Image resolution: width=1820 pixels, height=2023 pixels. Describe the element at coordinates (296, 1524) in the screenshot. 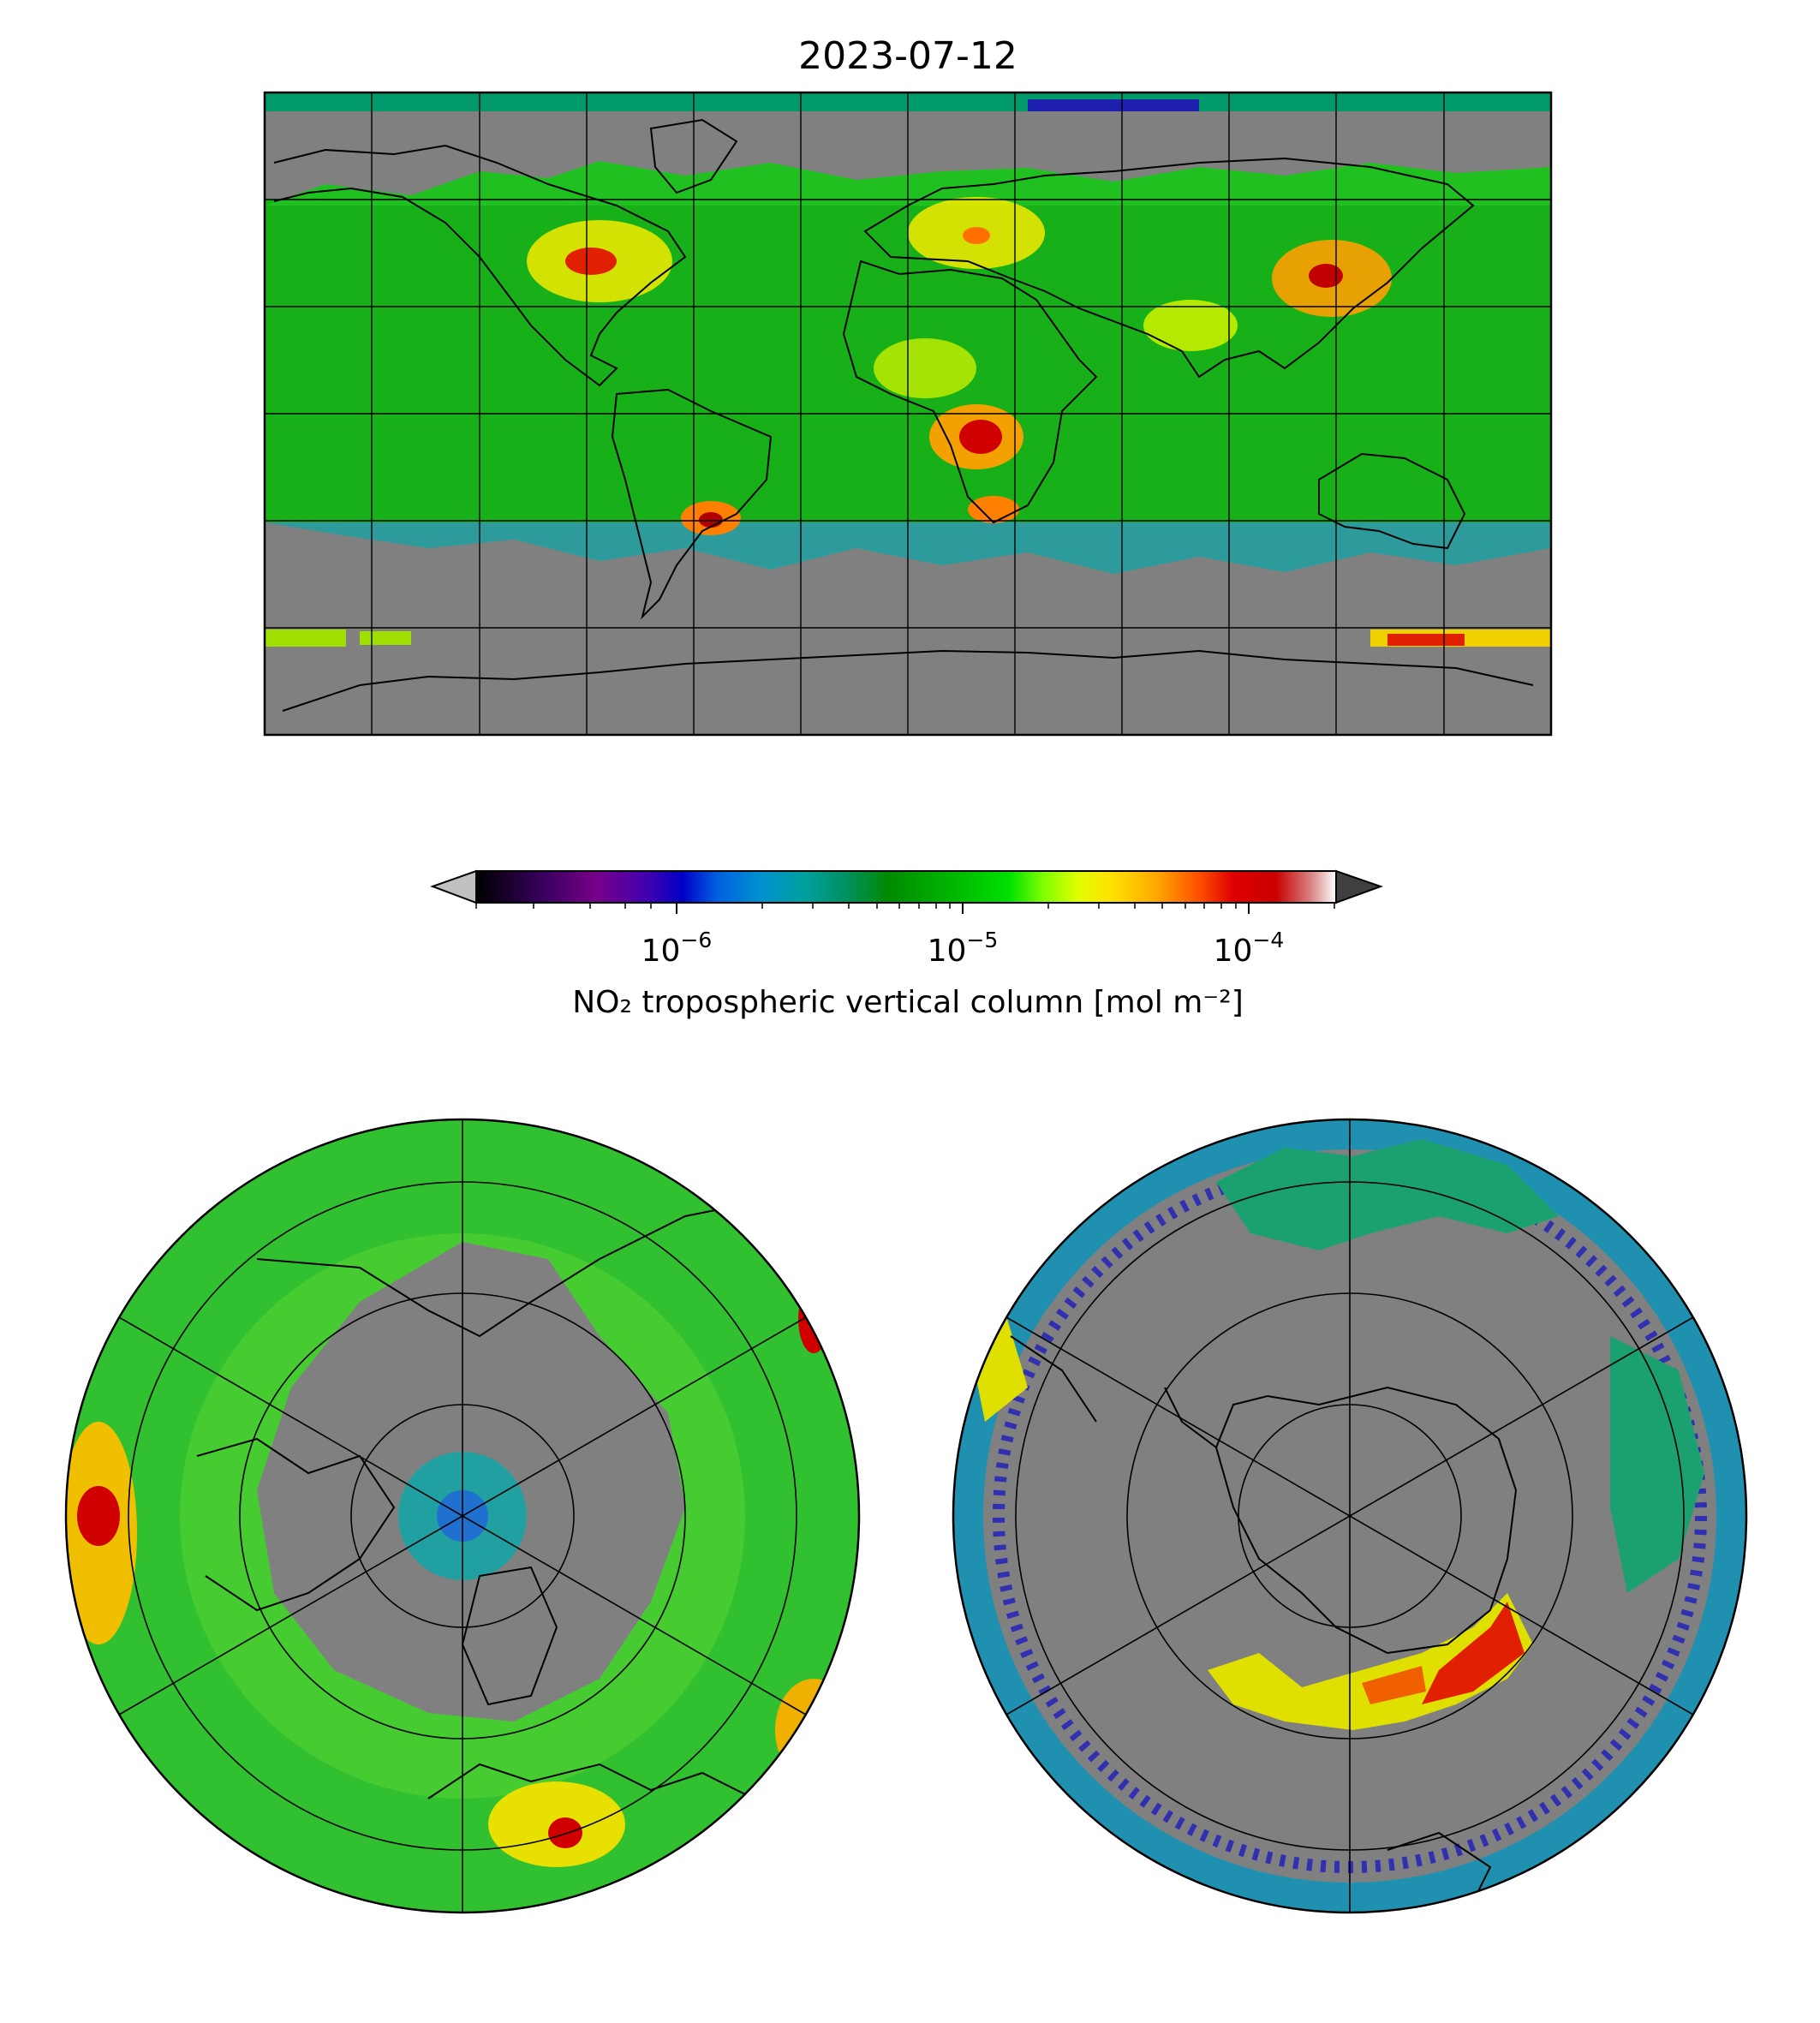

I see `north-polar-coast-america` at that location.